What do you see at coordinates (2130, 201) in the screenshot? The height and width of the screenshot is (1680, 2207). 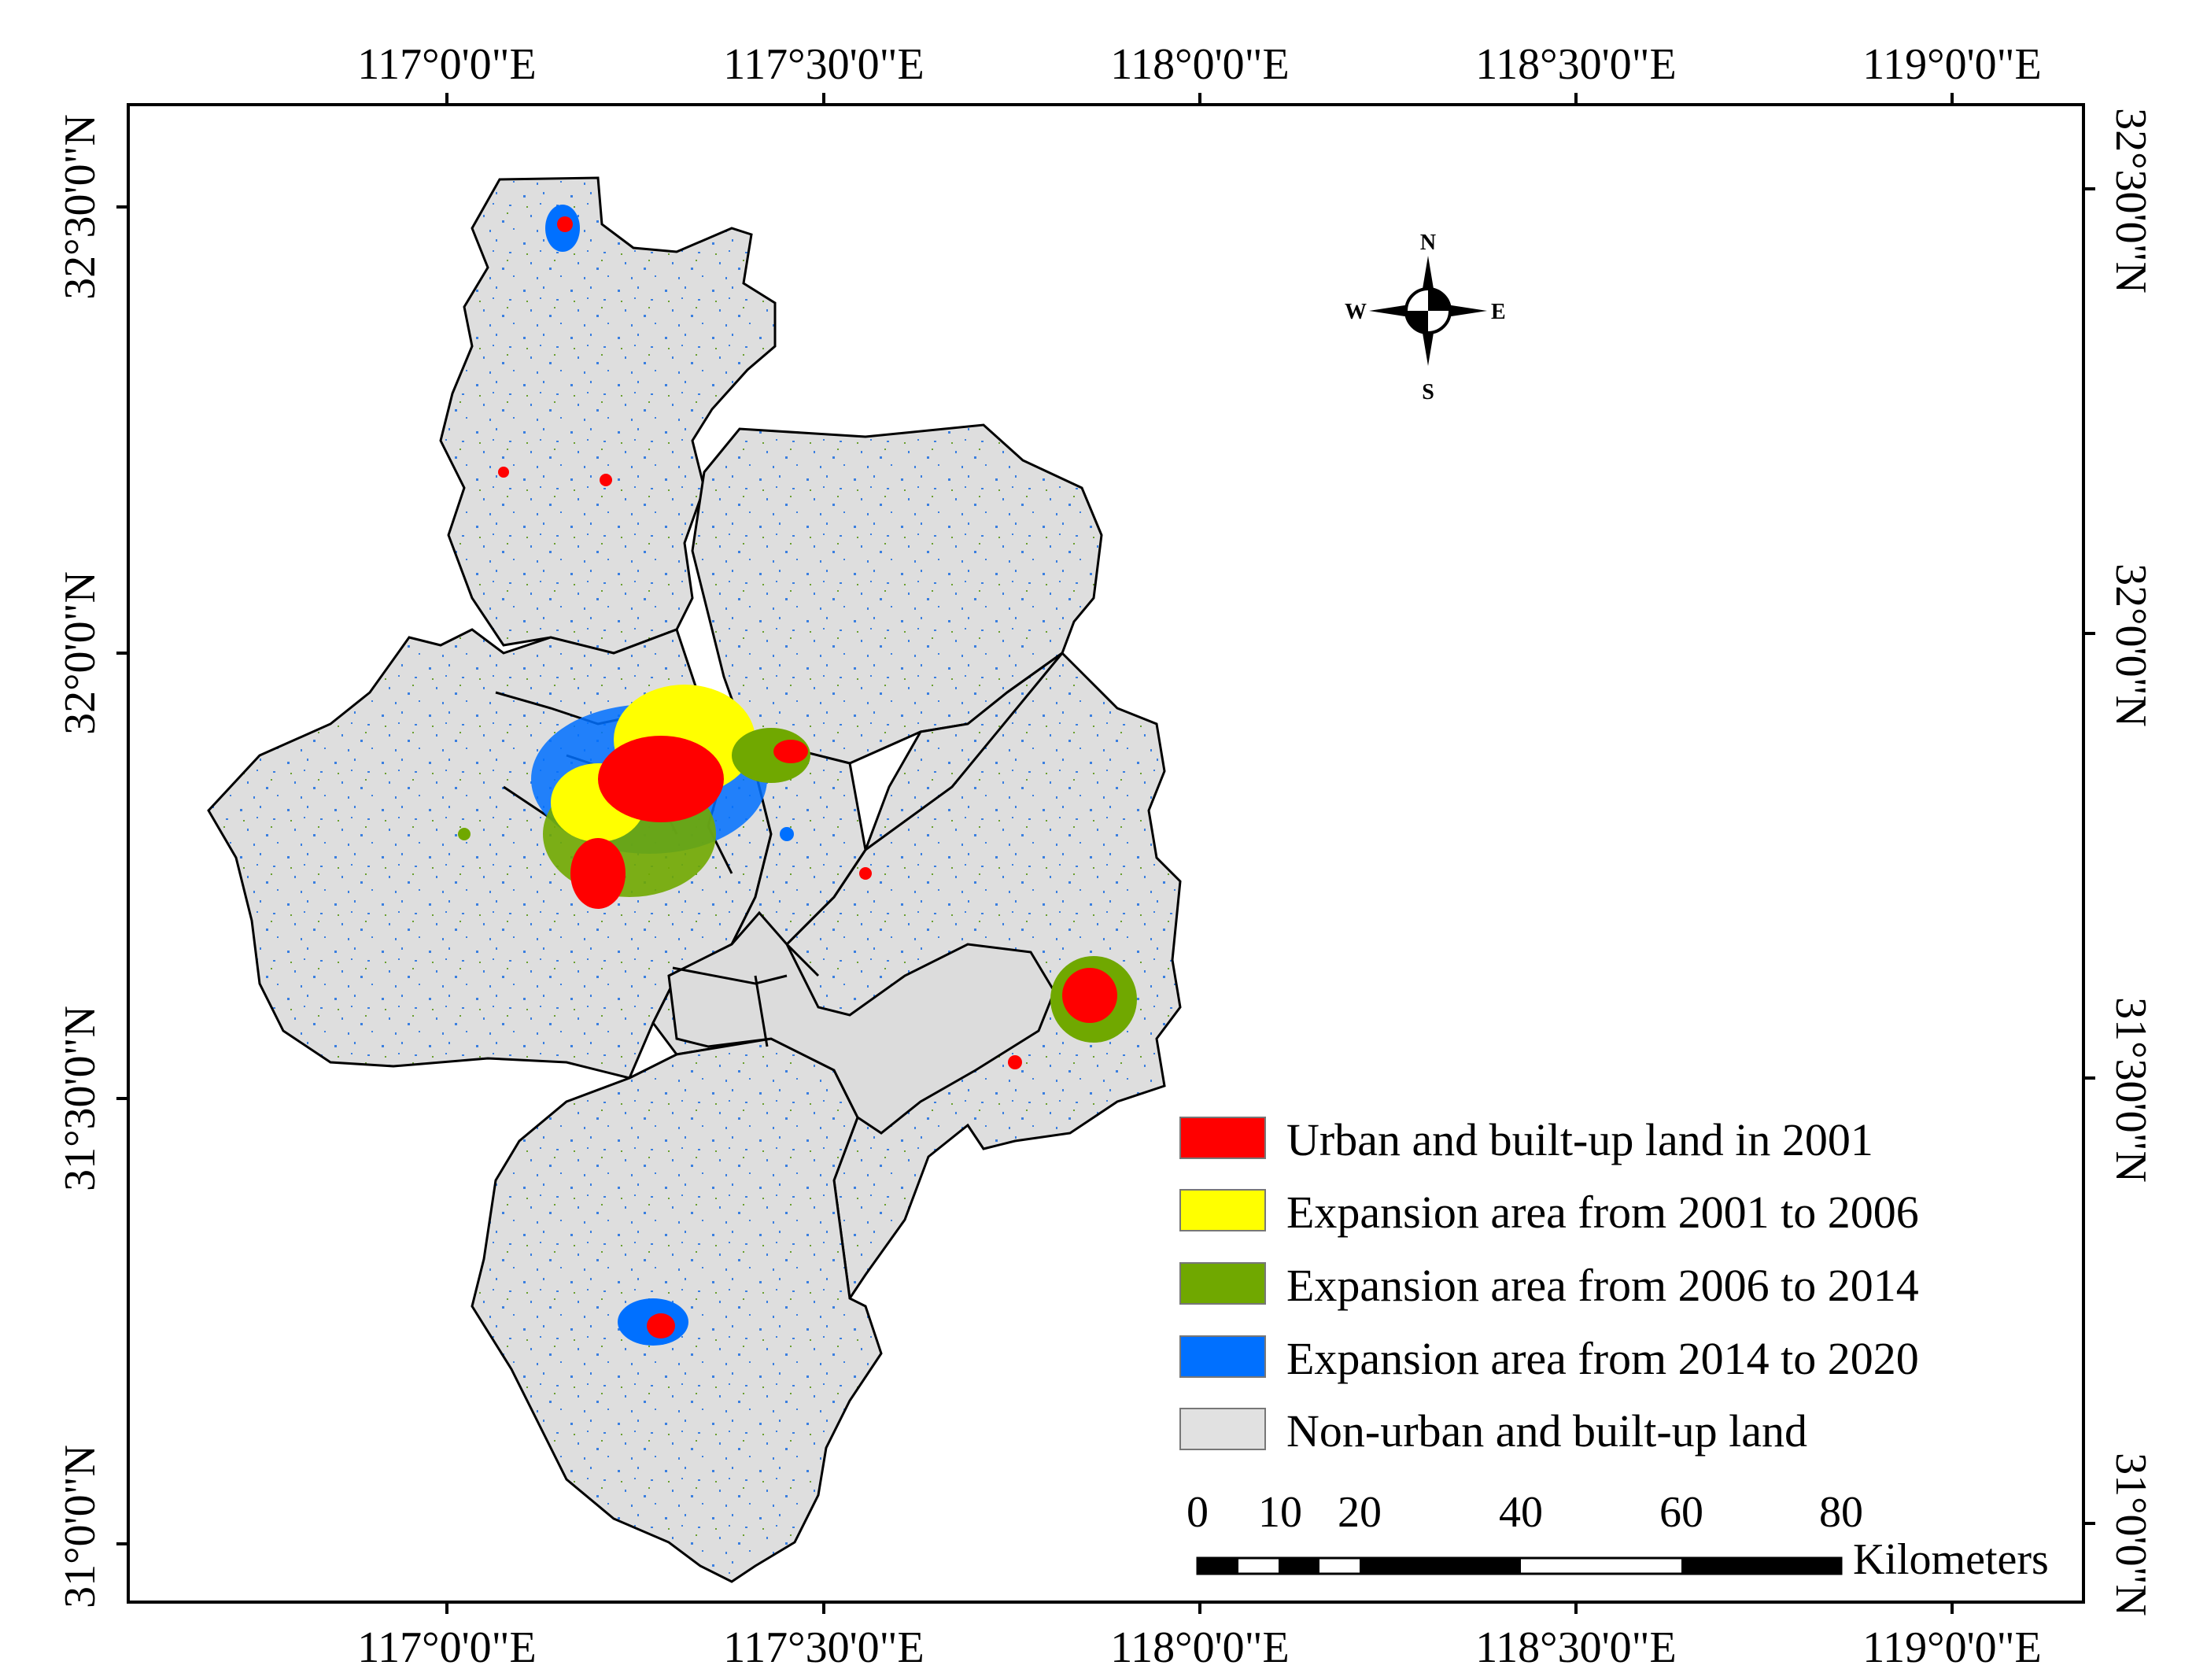 I see `lat-label-right: 32°30'0"N` at bounding box center [2130, 201].